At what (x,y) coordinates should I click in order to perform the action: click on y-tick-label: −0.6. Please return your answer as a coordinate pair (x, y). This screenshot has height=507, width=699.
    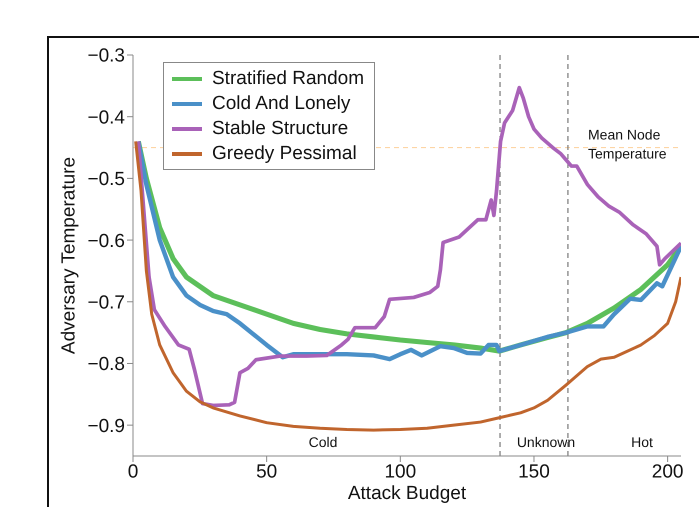
    Looking at the image, I should click on (106, 241).